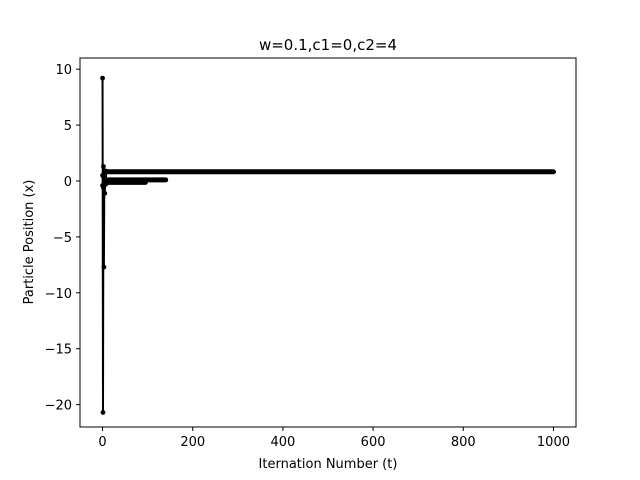  What do you see at coordinates (102, 442) in the screenshot?
I see `x-tick-label: 0` at bounding box center [102, 442].